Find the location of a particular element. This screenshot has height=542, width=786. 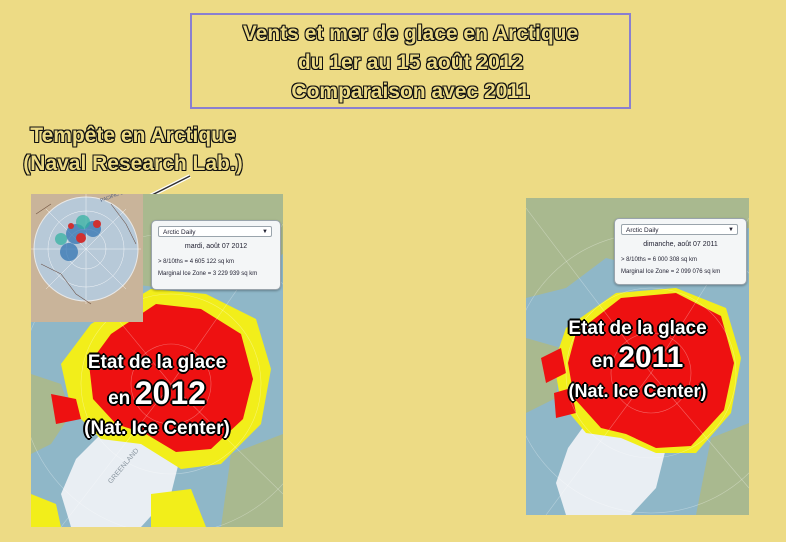

title-line-2: du 1er au 15 août 2012 is located at coordinates (410, 62).